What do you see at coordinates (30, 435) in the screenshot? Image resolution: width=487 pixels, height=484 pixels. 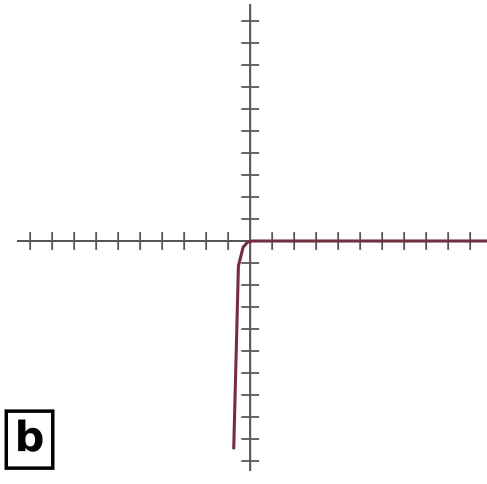 I see `annotation: b` at bounding box center [30, 435].